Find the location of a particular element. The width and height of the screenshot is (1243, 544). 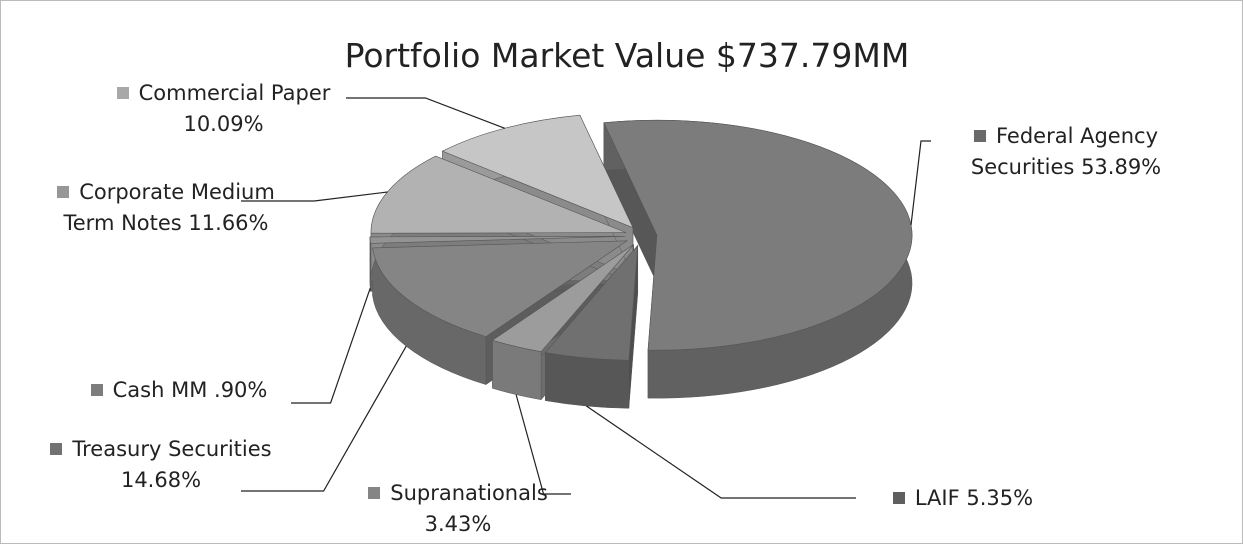

label-name: Federal Agency Securities is located at coordinates (1064, 151).